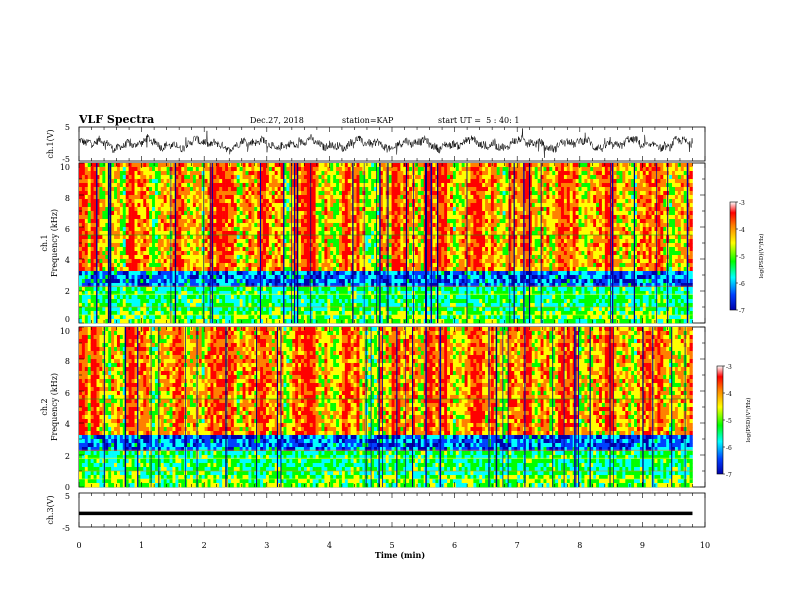 The image size is (792, 612). Describe the element at coordinates (368, 120) in the screenshot. I see `station-label: station=KAP` at that location.